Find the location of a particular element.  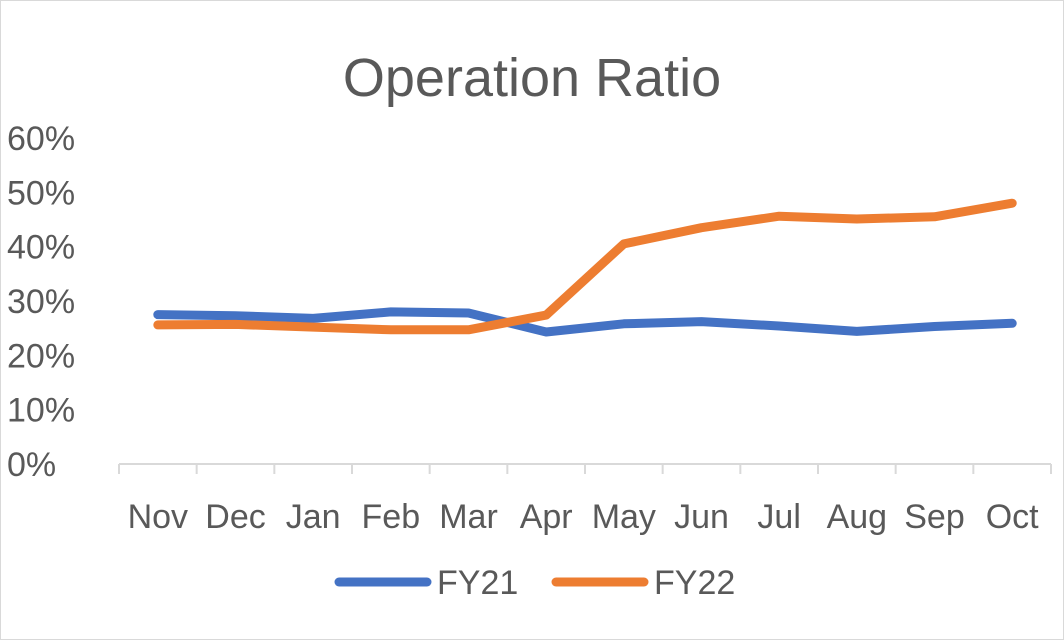

series-line-fy21 is located at coordinates (585, 322).